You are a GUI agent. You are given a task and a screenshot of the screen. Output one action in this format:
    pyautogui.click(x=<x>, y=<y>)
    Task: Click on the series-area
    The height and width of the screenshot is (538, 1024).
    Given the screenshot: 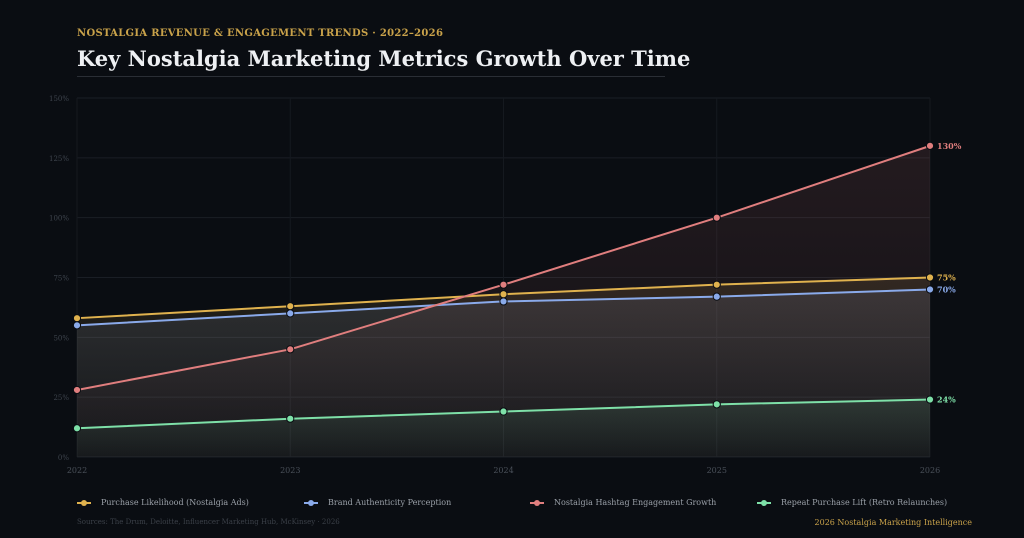 What is the action you would take?
    pyautogui.click(x=503, y=428)
    